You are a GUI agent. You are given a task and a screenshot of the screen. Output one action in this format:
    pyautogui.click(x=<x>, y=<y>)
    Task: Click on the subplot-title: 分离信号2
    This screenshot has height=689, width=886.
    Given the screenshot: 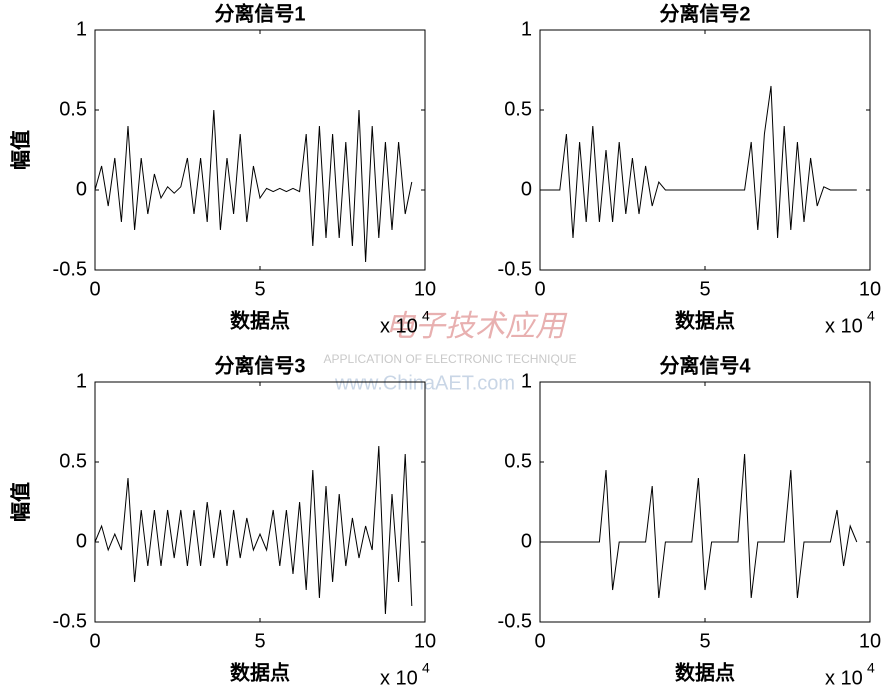 What is the action you would take?
    pyautogui.click(x=704, y=13)
    